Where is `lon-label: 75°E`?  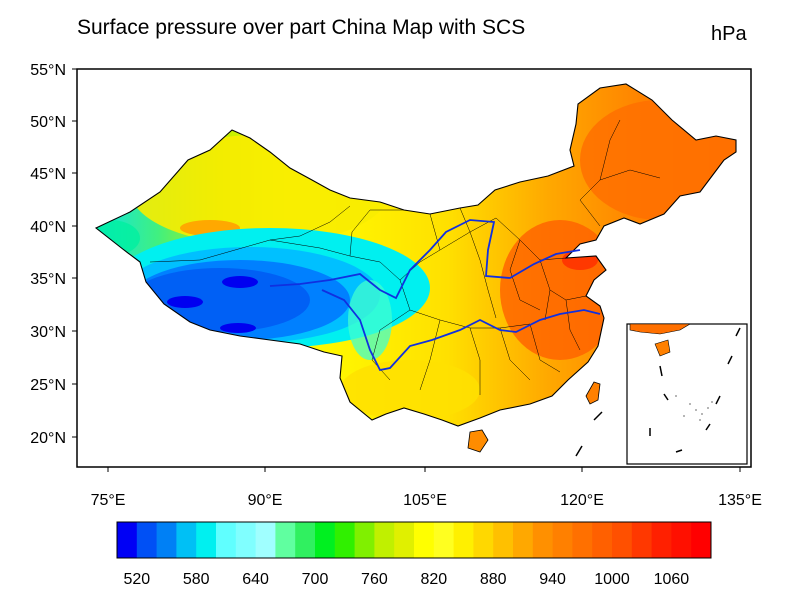
lon-label: 75°E is located at coordinates (108, 500).